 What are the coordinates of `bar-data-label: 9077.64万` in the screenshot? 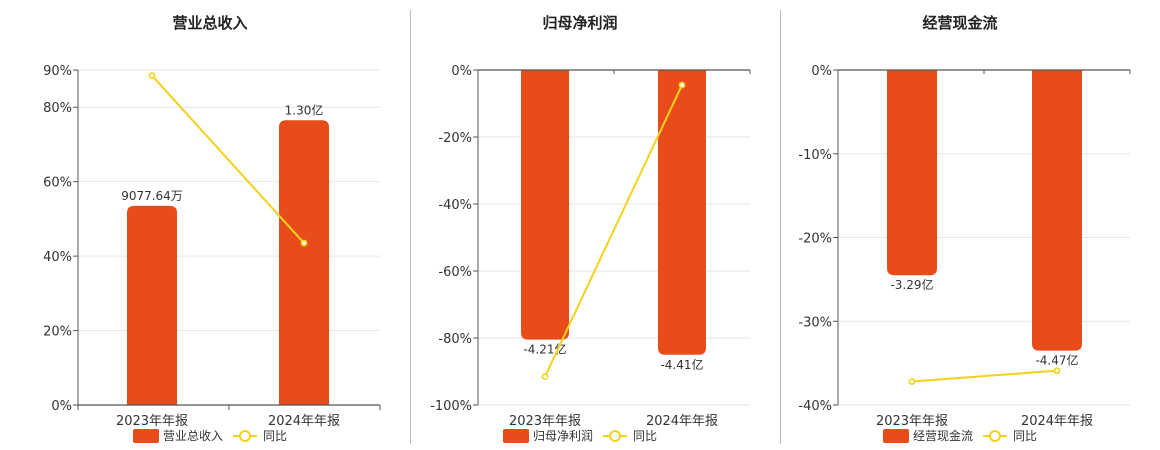 It's located at (152, 196).